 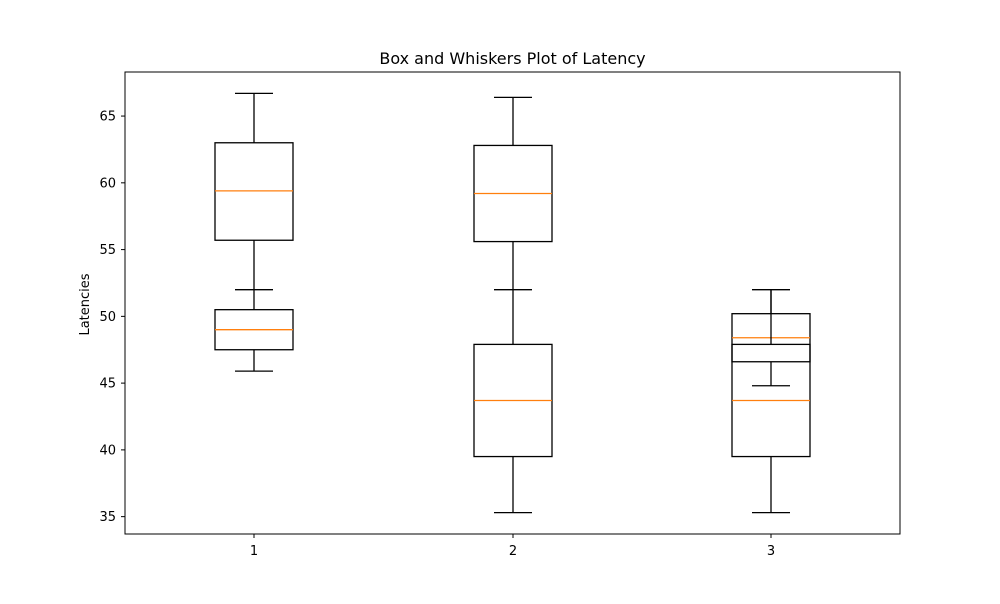 What do you see at coordinates (107, 317) in the screenshot?
I see `y-tick-label: 50` at bounding box center [107, 317].